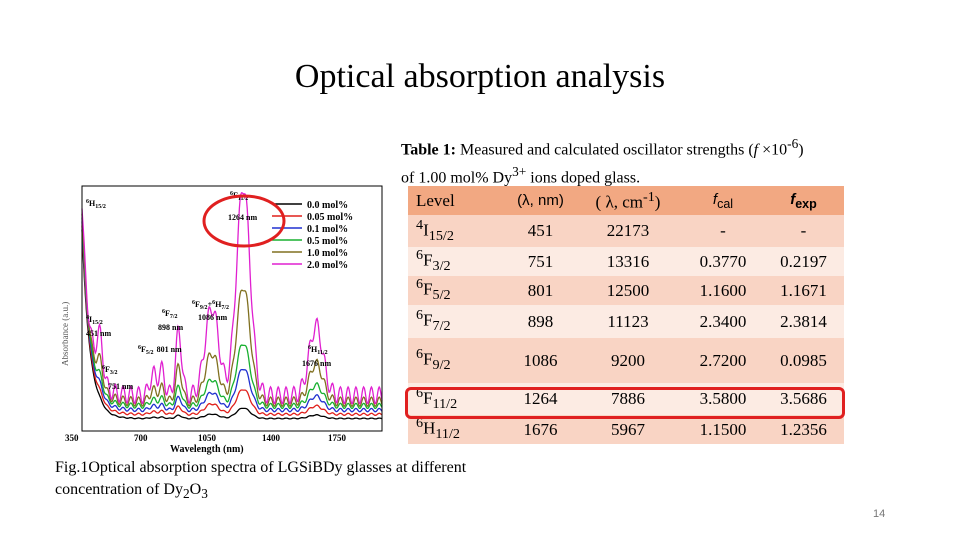 Image resolution: width=960 pixels, height=540 pixels. Describe the element at coordinates (540, 200) in the screenshot. I see `header-lambda-nm: (λ, nm)` at that location.